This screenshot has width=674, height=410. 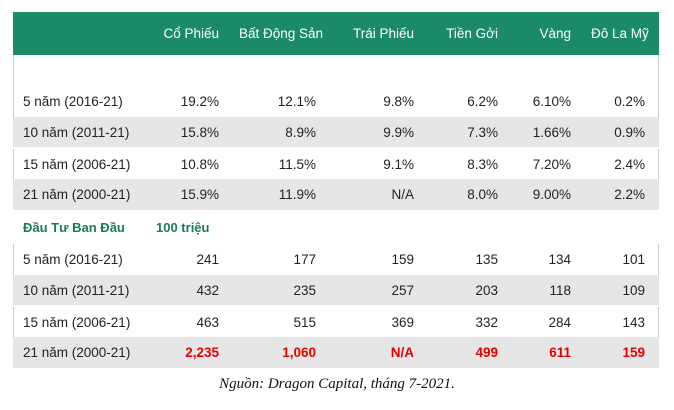 What do you see at coordinates (548, 291) in the screenshot?
I see `cell: 118` at bounding box center [548, 291].